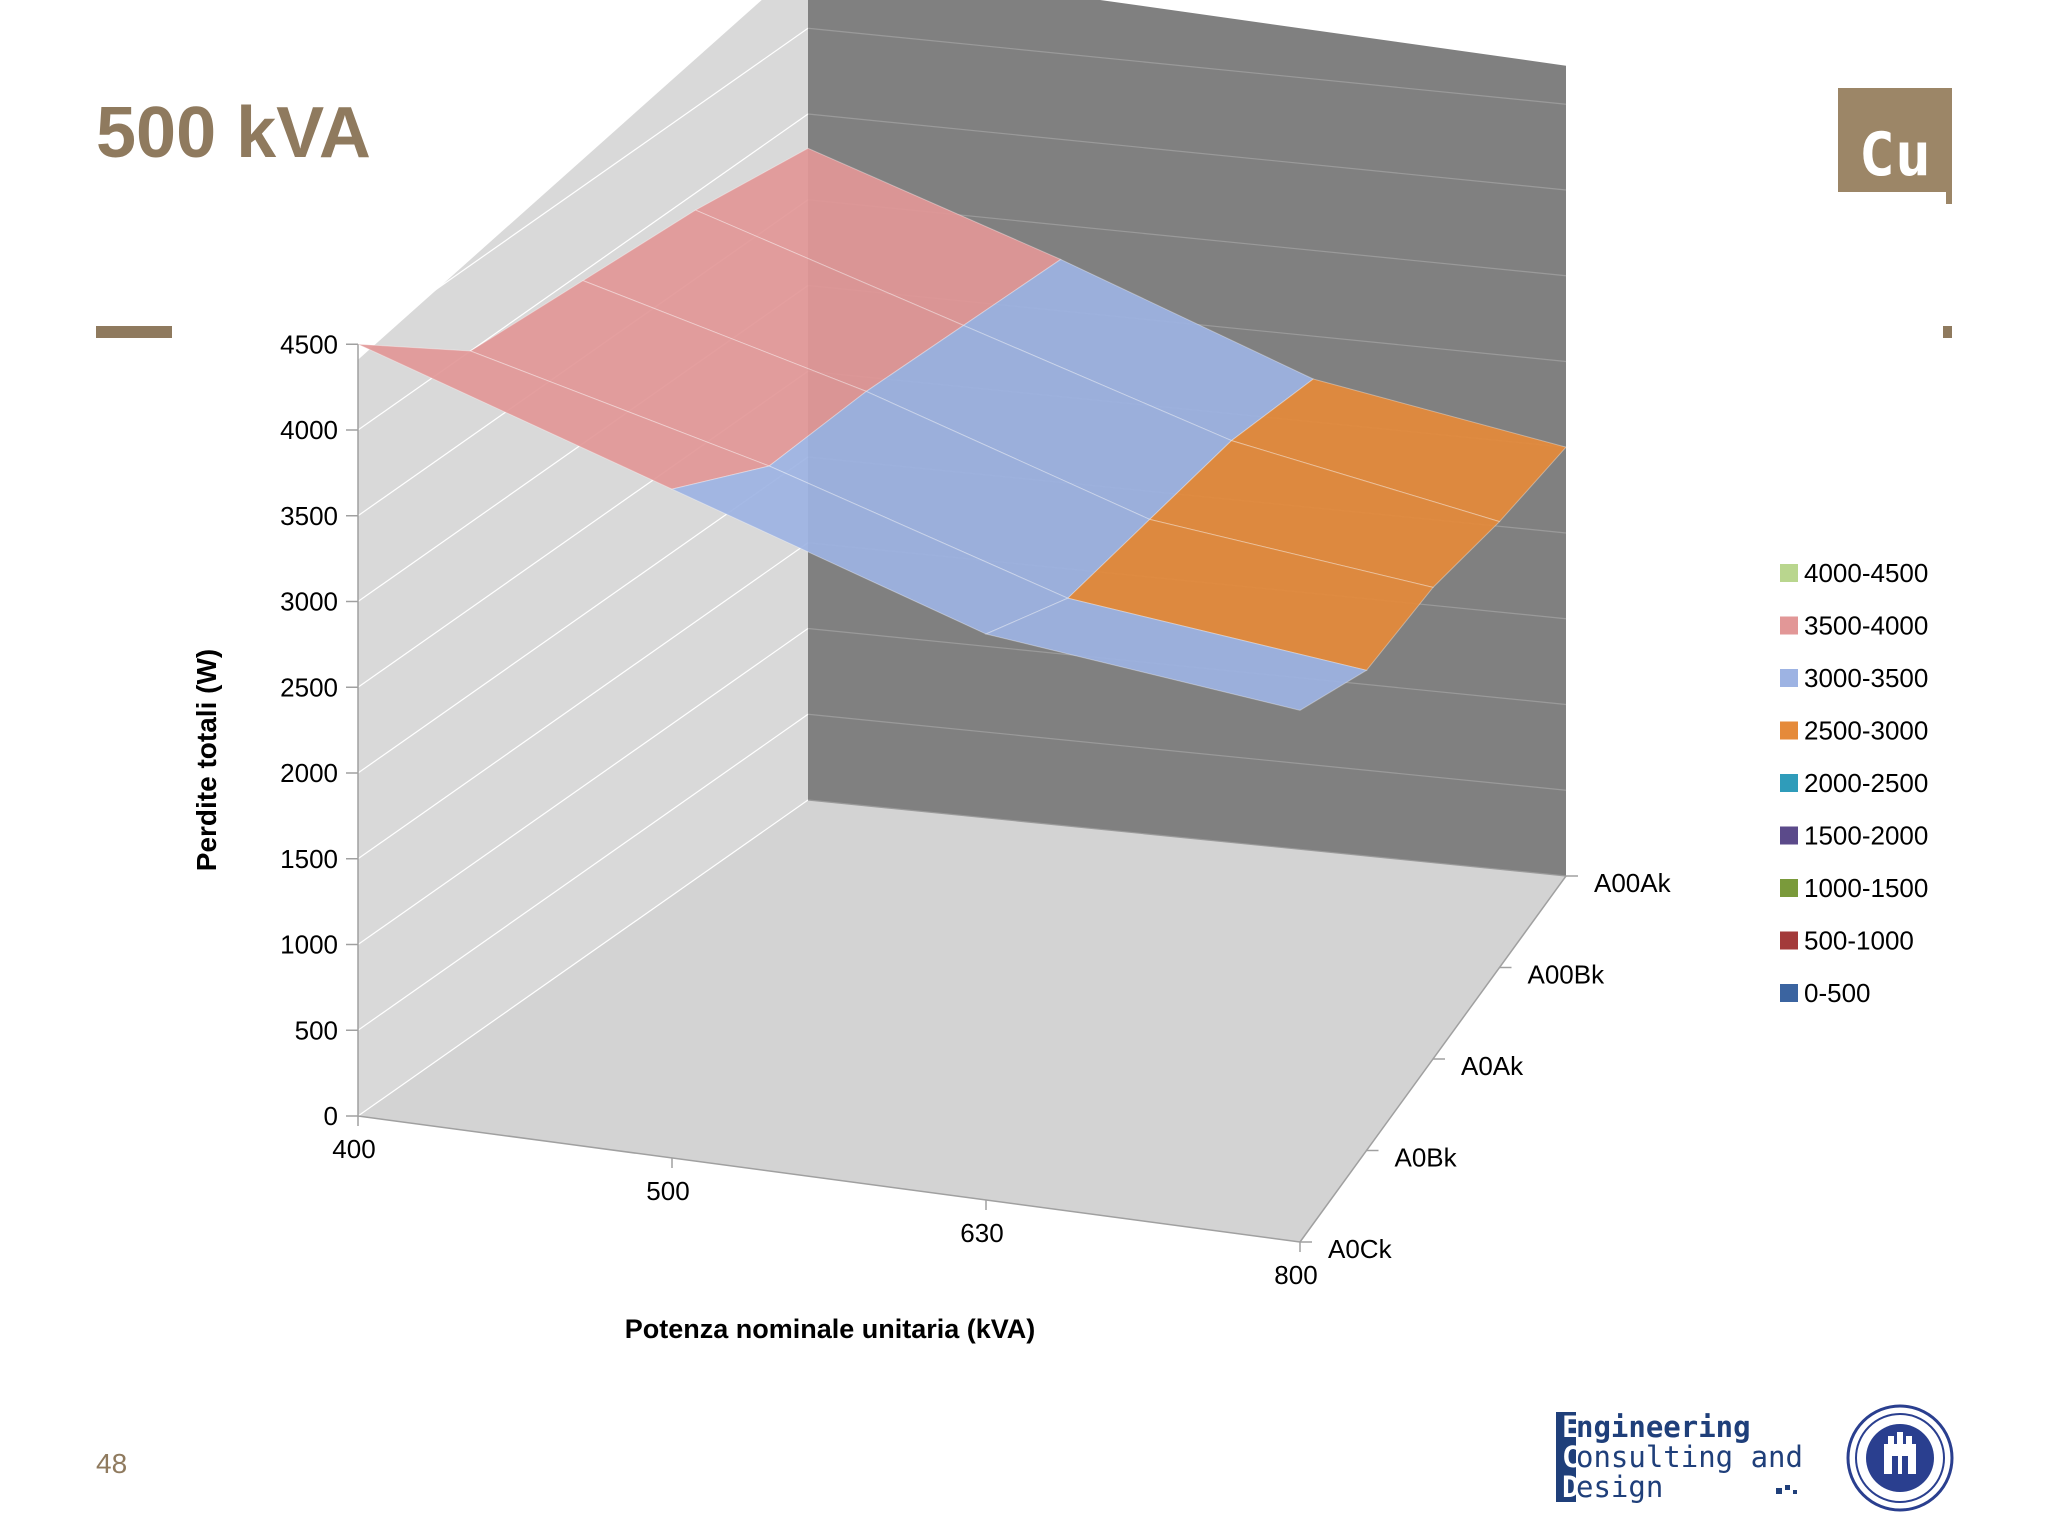  I want to click on slide-title: 500 kVA, so click(233, 133).